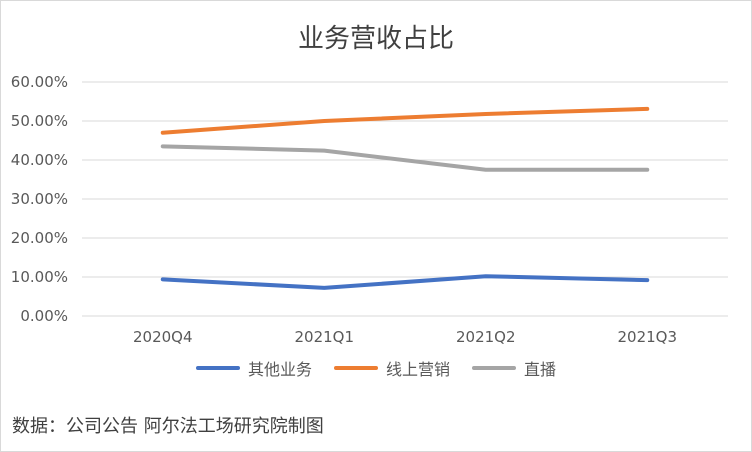 The height and width of the screenshot is (452, 752). Describe the element at coordinates (417, 369) in the screenshot. I see `legend-label-online-marketing: 线上营销` at that location.